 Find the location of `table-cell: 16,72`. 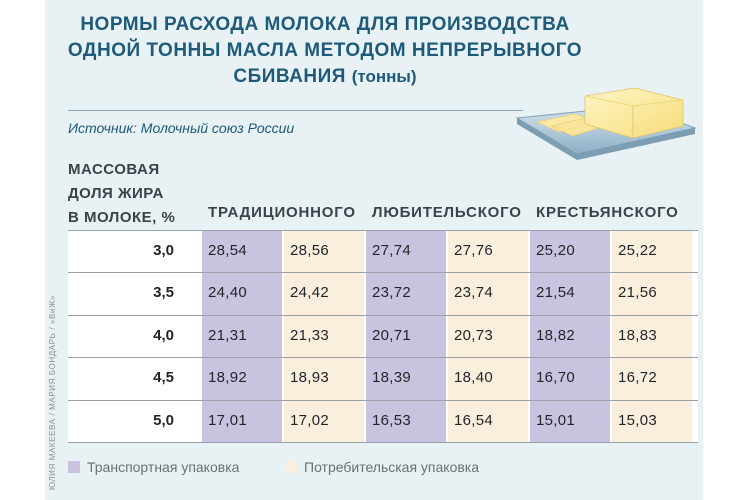

table-cell: 16,72 is located at coordinates (638, 378).